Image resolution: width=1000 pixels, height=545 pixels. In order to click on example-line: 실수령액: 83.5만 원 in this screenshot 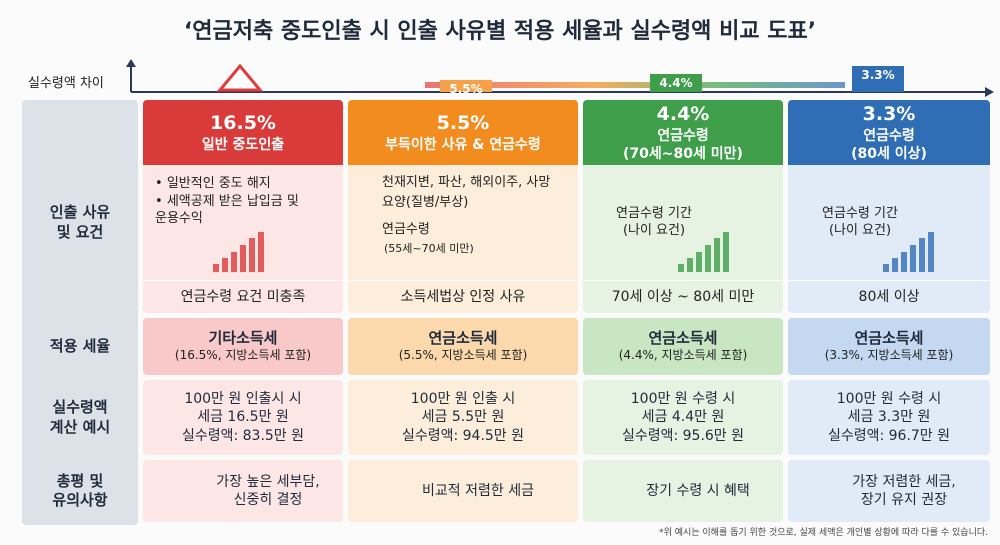, I will do `click(243, 435)`.